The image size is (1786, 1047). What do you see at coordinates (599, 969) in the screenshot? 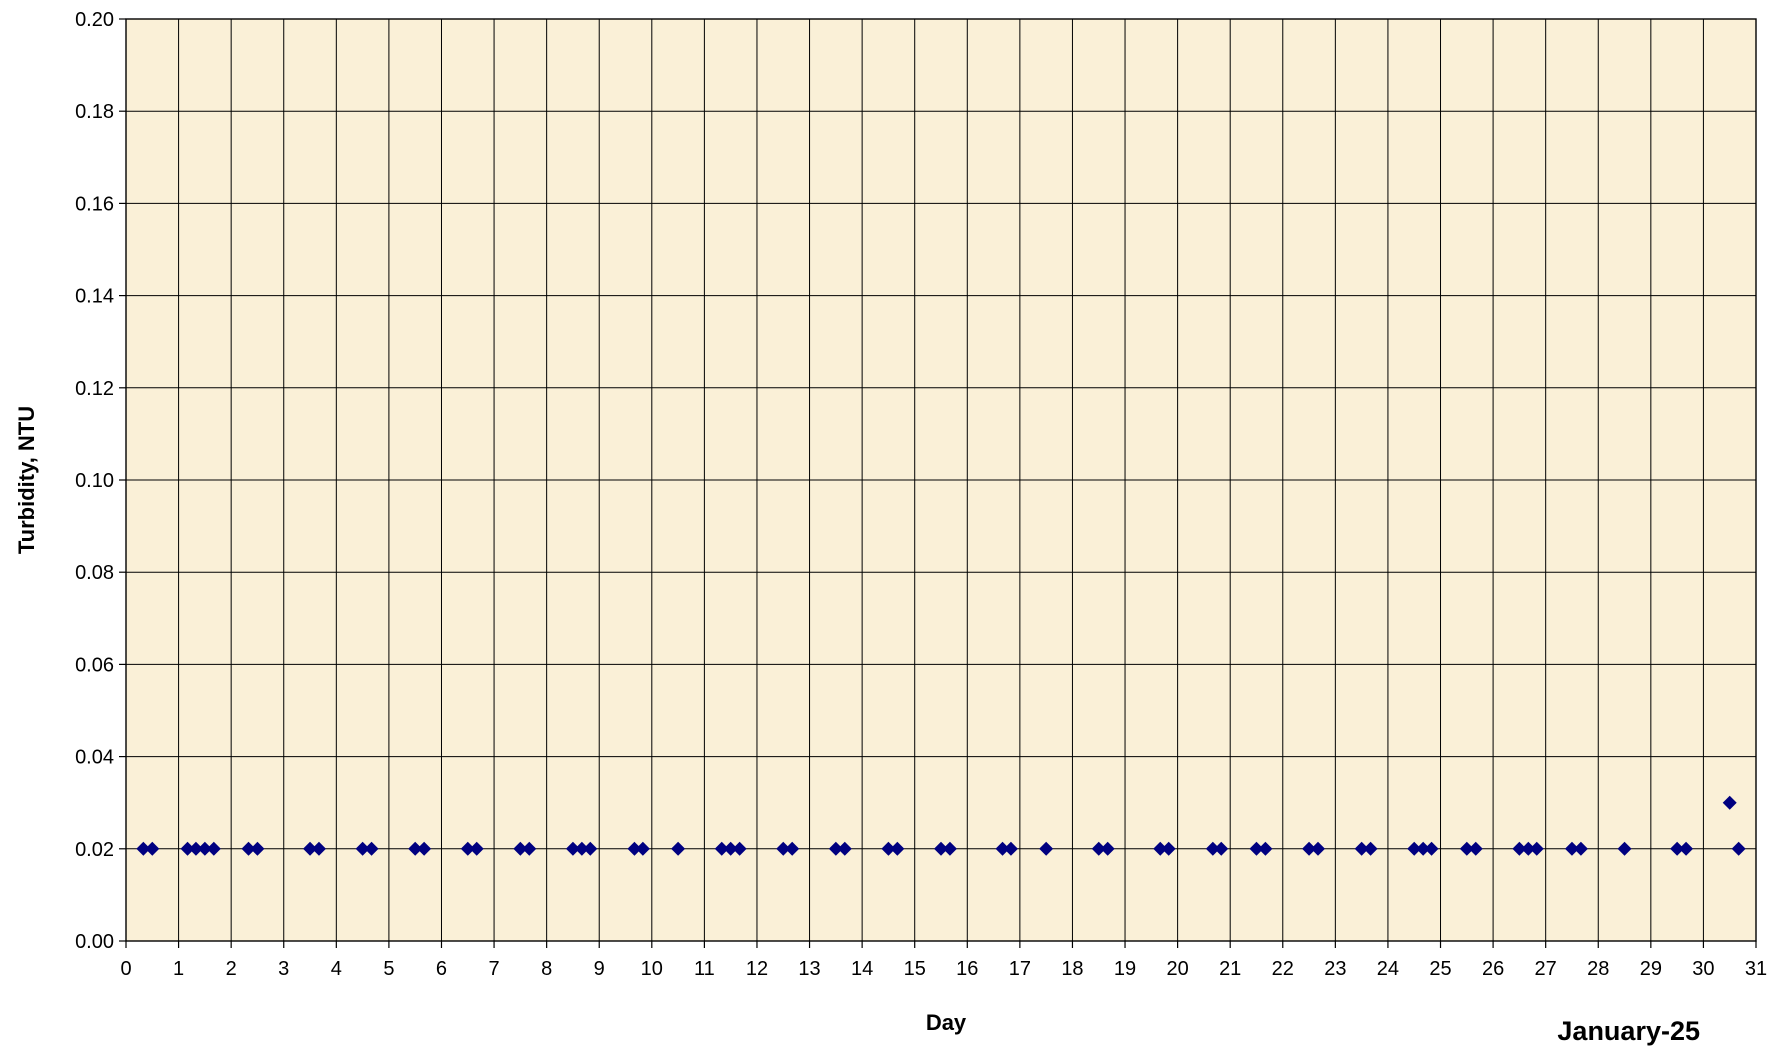
I see `x-tick-label: 9` at bounding box center [599, 969].